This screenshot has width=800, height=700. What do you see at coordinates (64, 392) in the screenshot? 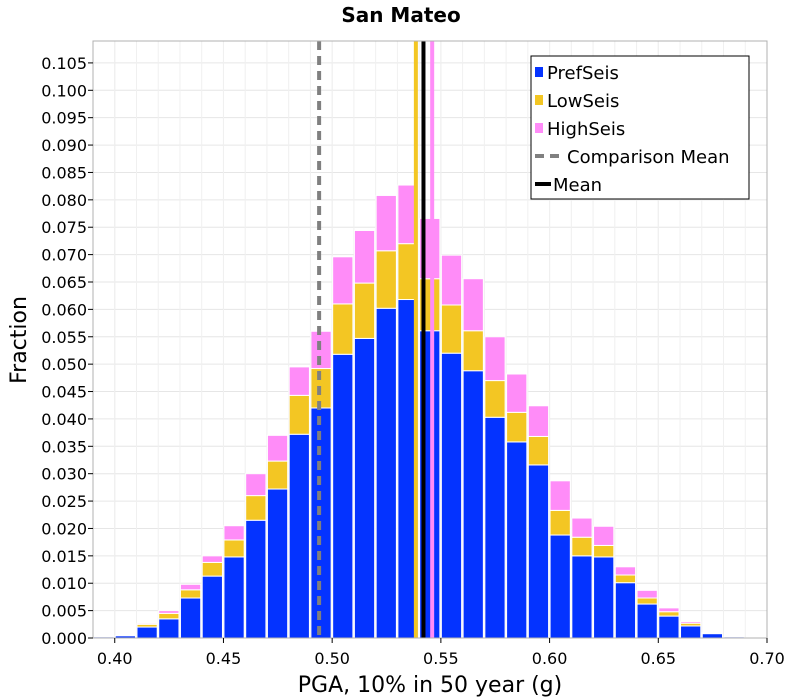
I see `y-tick-label-9: 0.045` at bounding box center [64, 392].